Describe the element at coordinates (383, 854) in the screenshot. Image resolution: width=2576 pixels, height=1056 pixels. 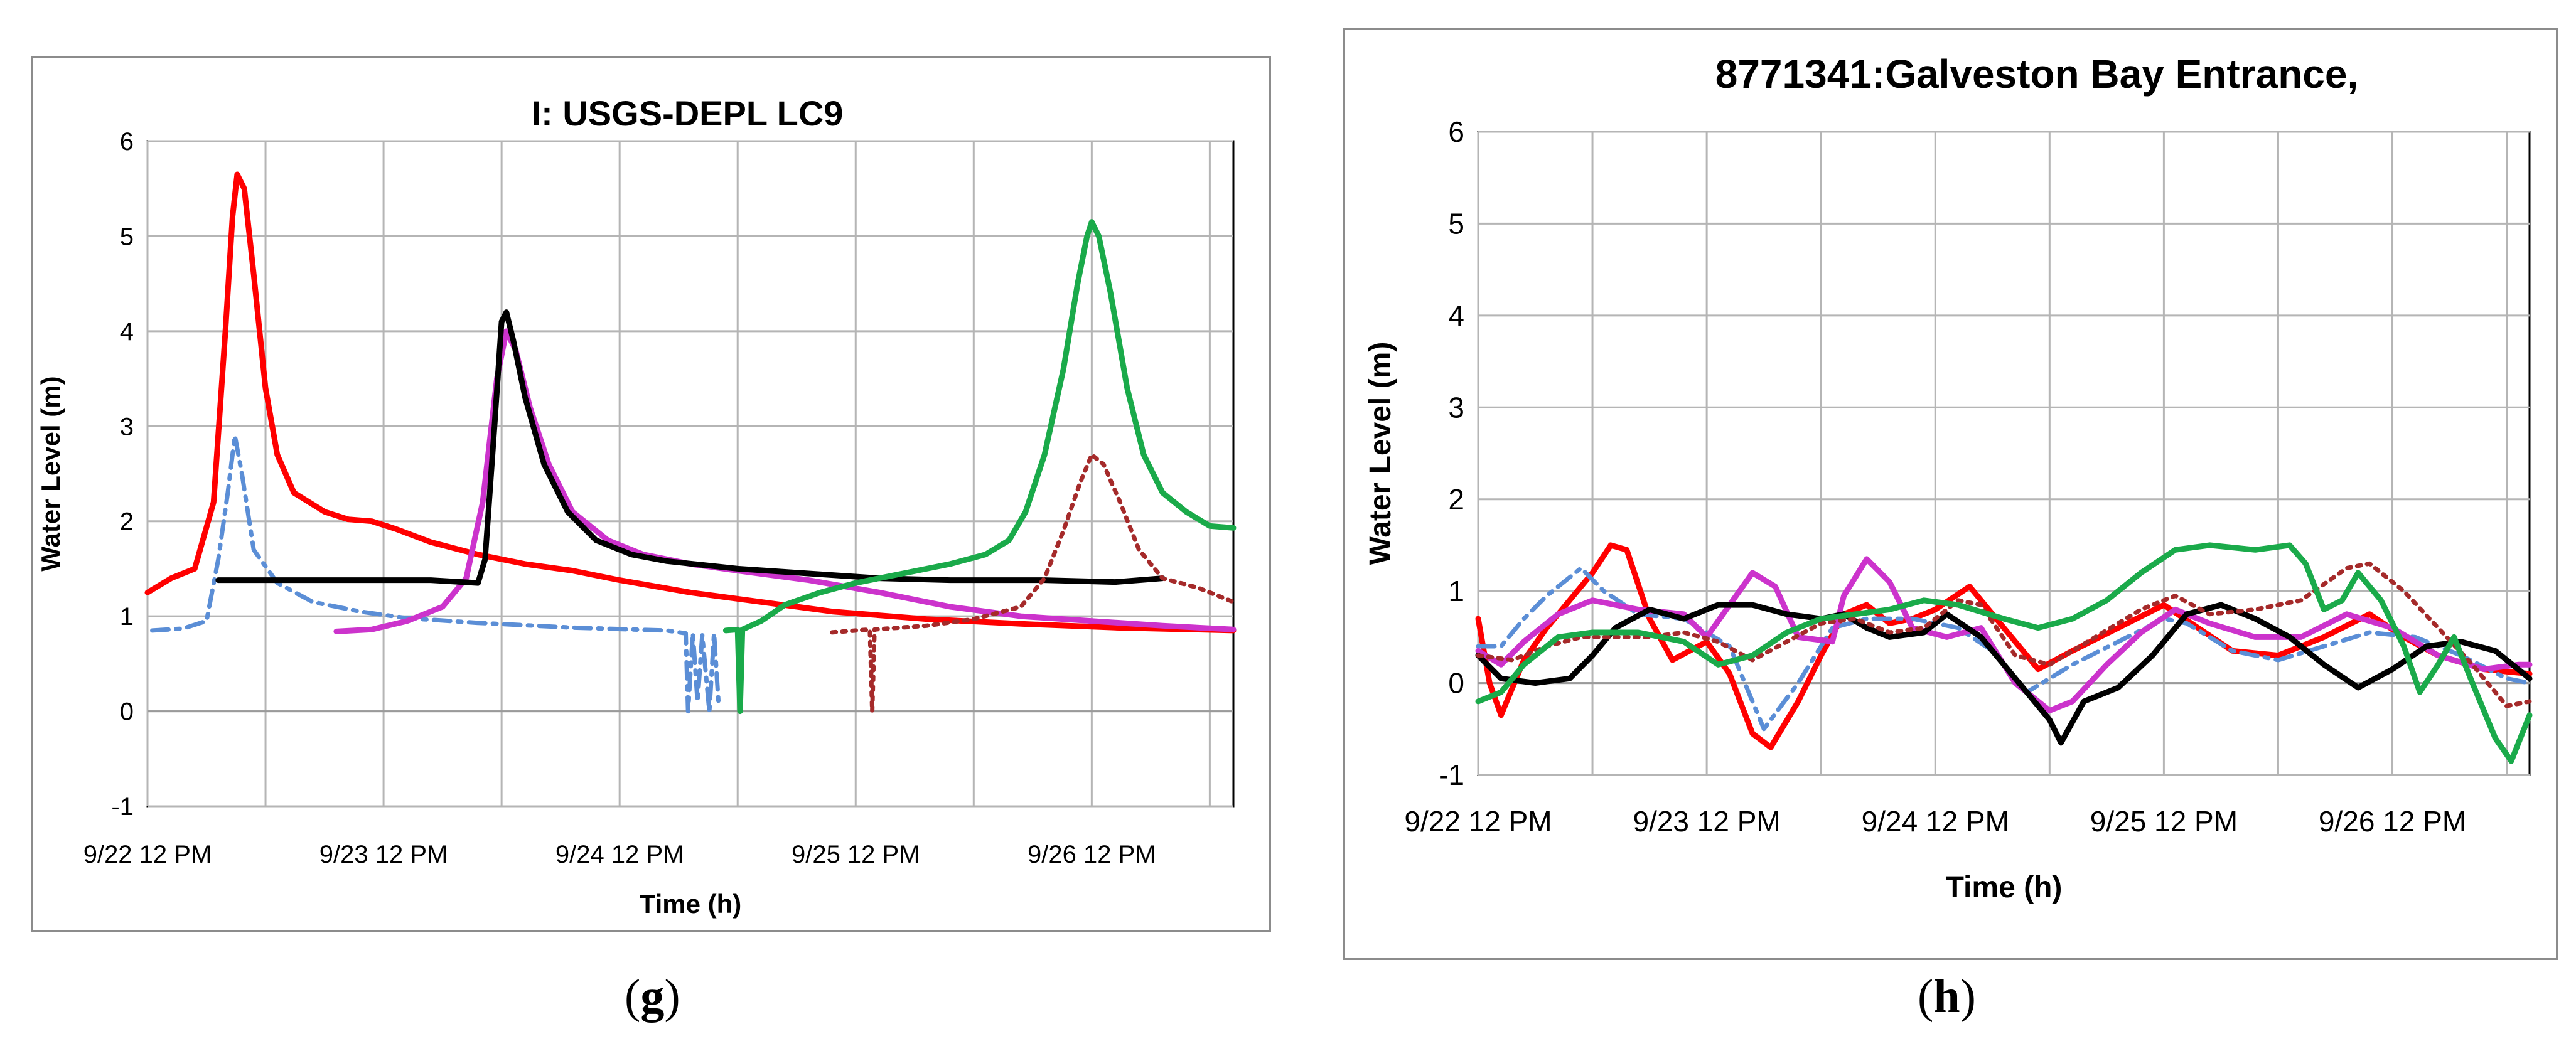
I see `x-tick-label-g: 9/23 12 PM` at that location.